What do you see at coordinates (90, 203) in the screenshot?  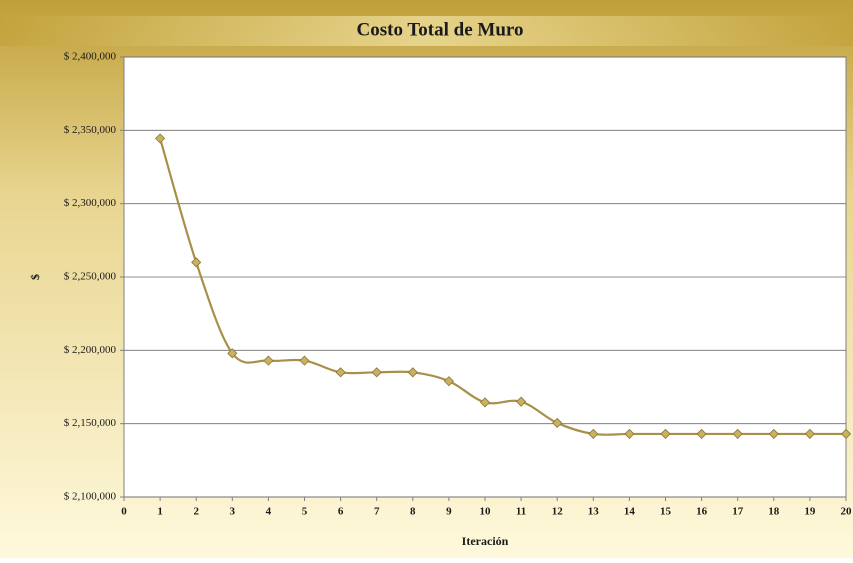 I see `y-tick-label: $ 2,300,000` at bounding box center [90, 203].